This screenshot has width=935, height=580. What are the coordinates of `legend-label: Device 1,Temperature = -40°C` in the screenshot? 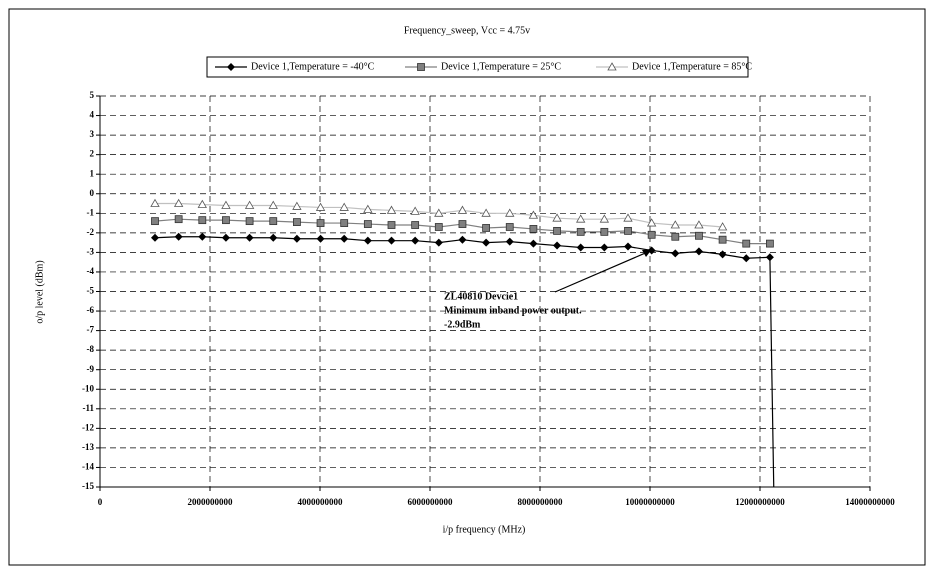 It's located at (313, 66).